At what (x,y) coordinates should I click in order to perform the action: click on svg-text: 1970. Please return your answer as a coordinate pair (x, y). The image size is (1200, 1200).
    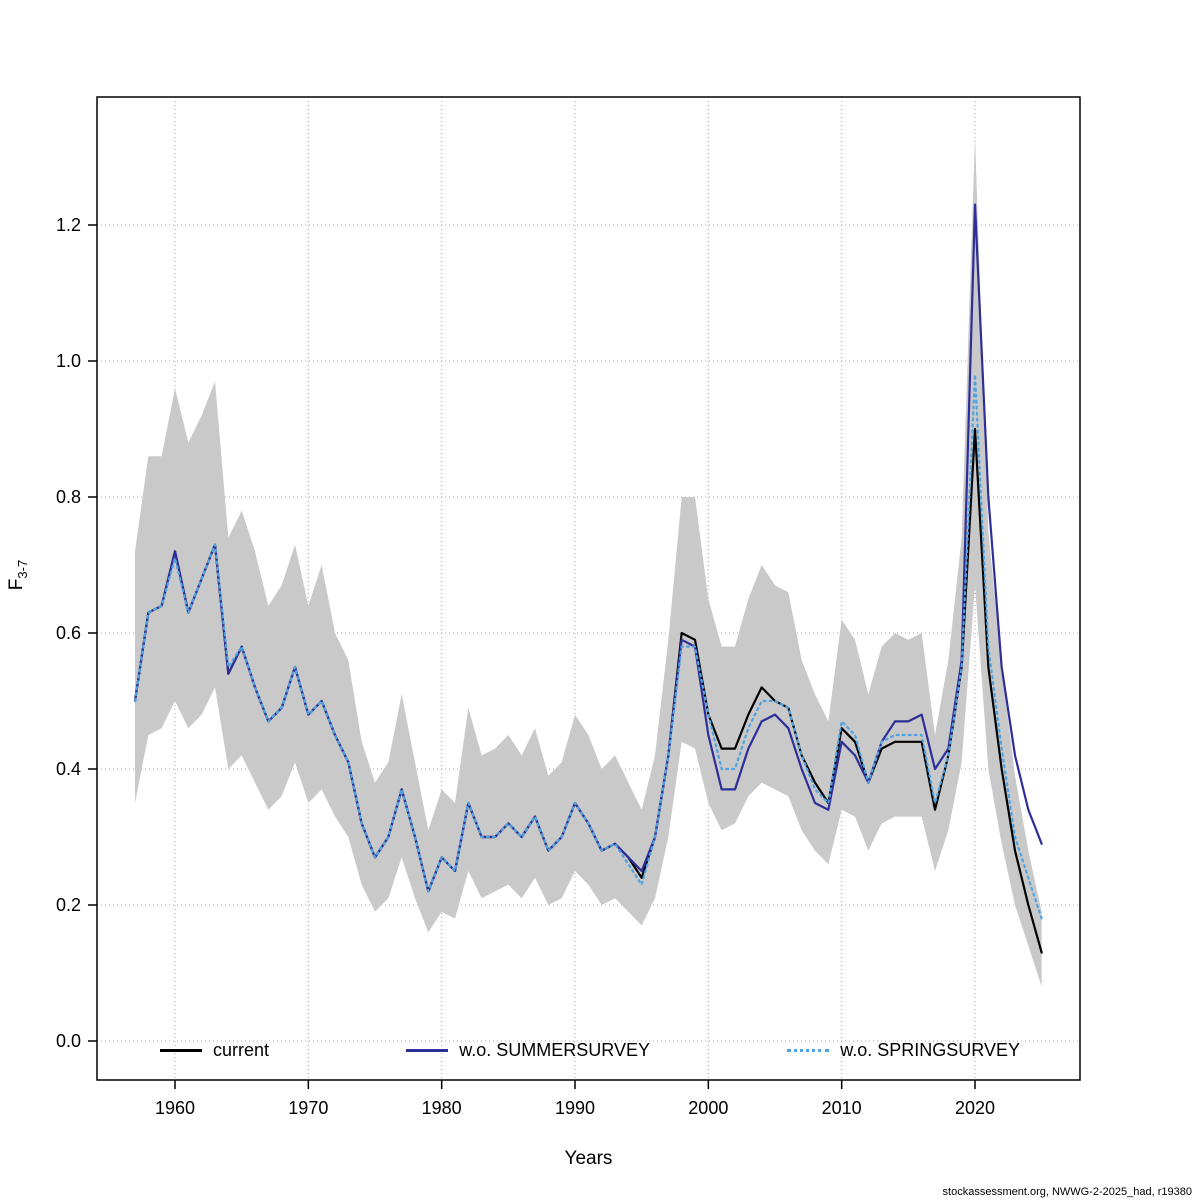
    Looking at the image, I should click on (308, 1108).